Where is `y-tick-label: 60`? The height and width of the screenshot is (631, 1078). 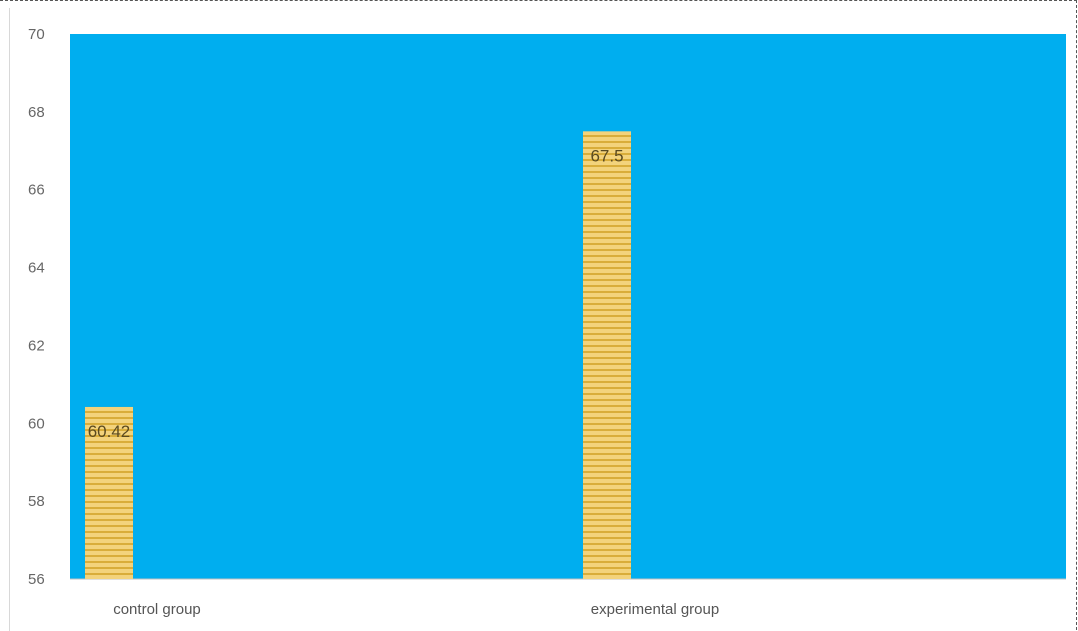 y-tick-label: 60 is located at coordinates (36, 423).